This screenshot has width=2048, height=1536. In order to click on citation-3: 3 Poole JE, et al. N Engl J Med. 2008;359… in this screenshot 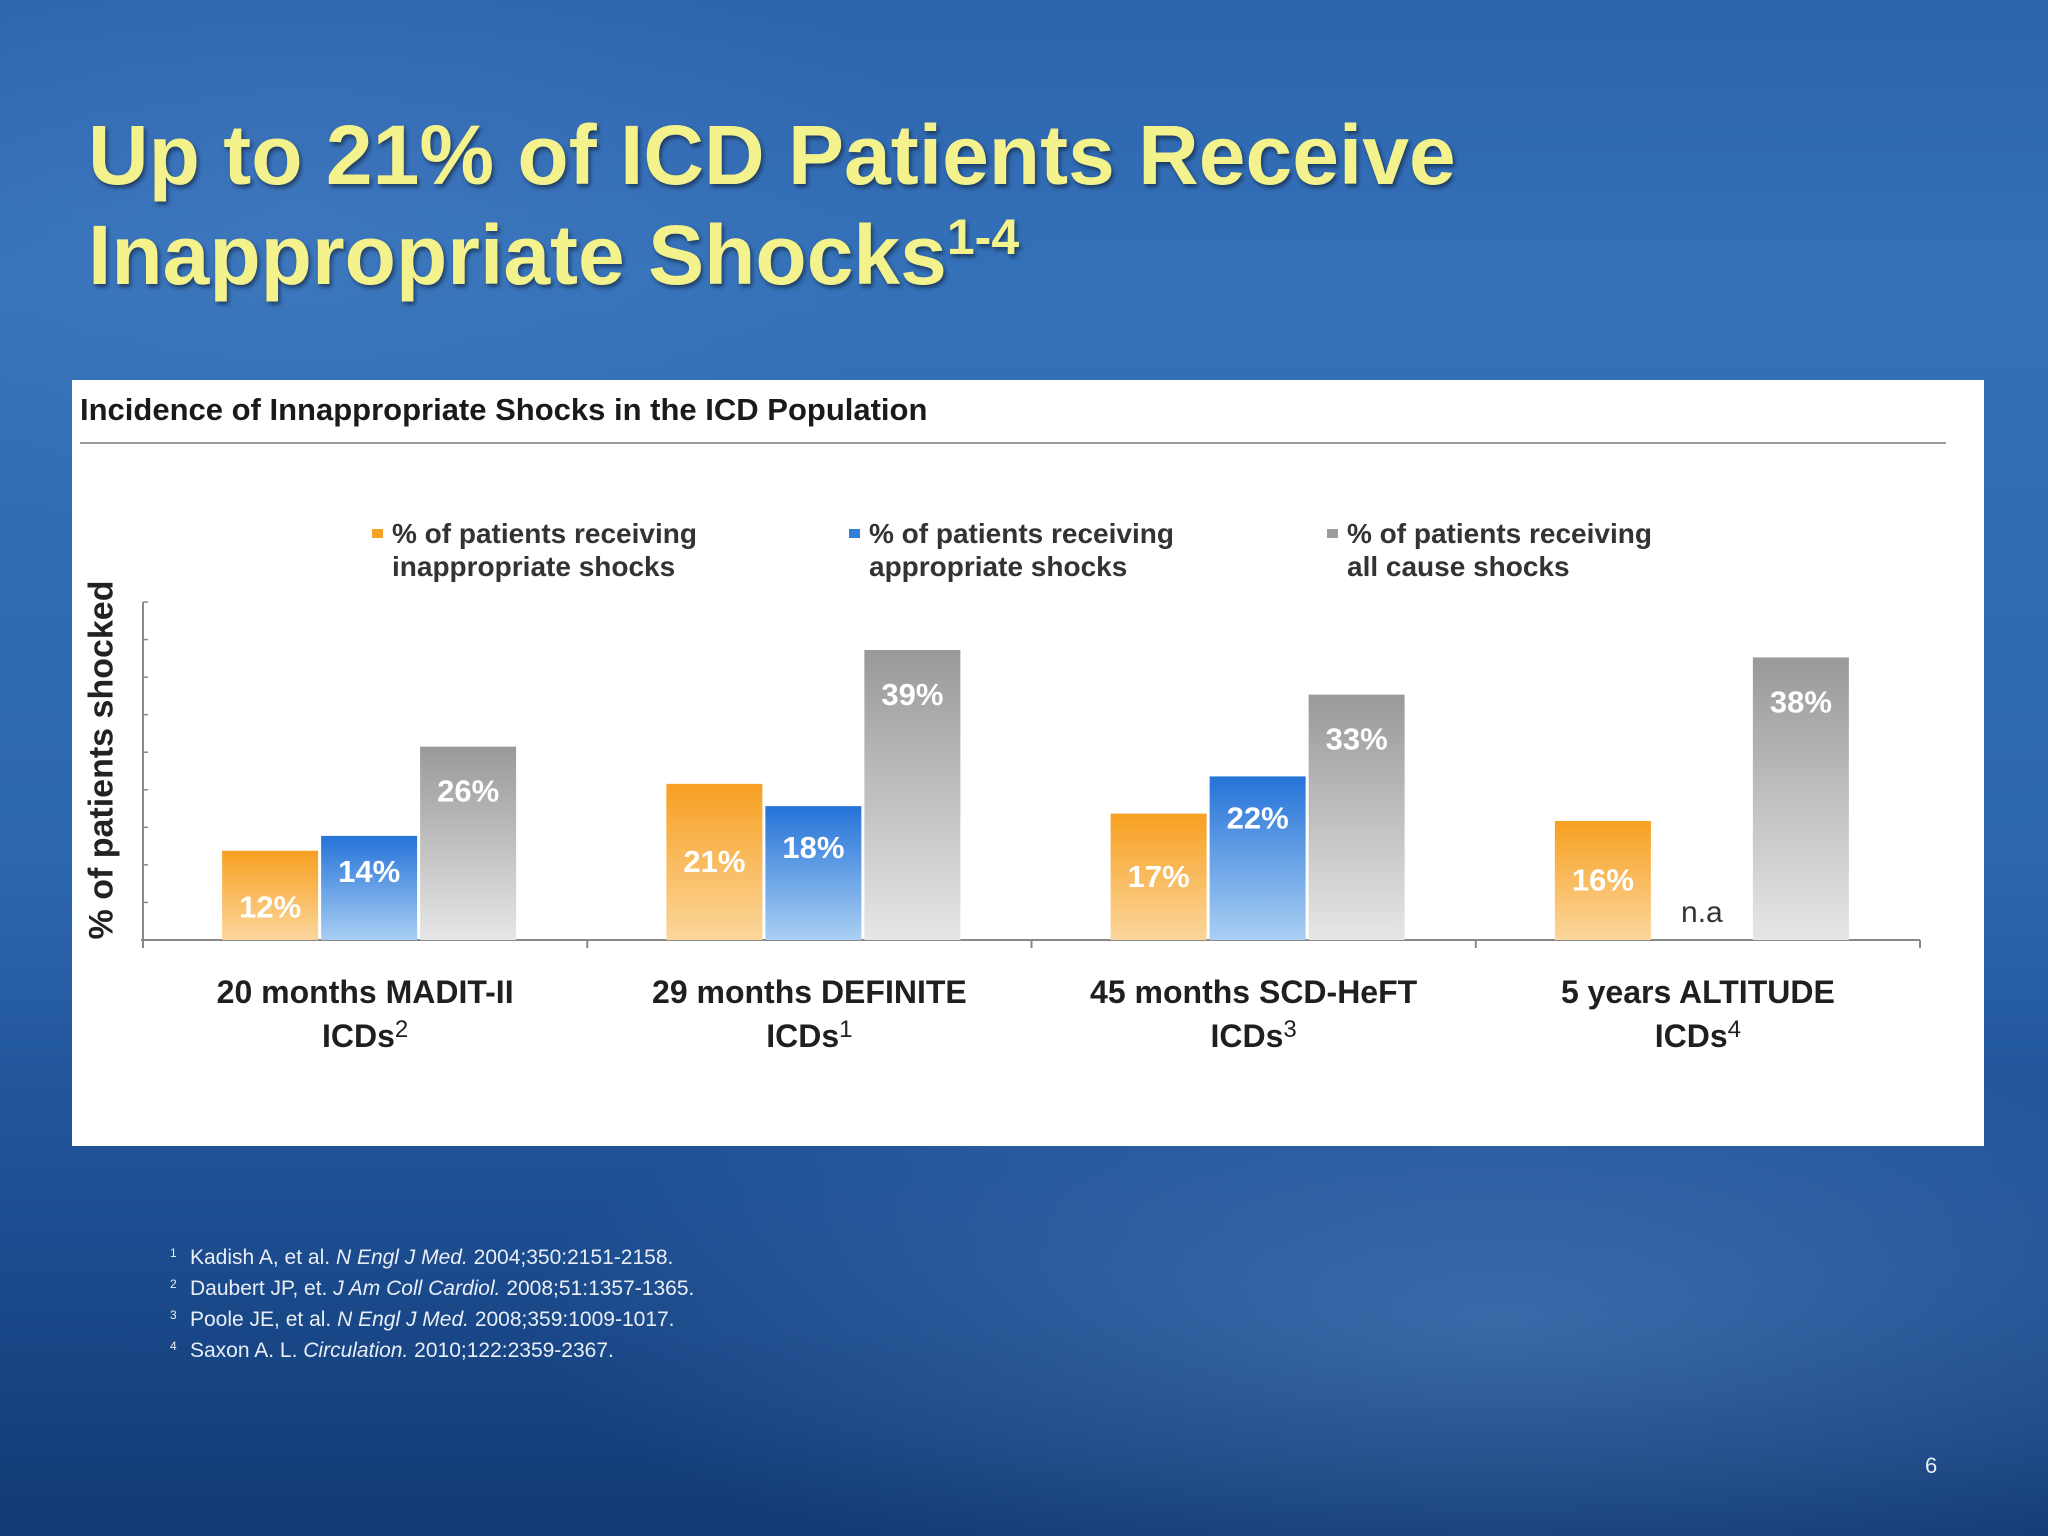, I will do `click(432, 1319)`.